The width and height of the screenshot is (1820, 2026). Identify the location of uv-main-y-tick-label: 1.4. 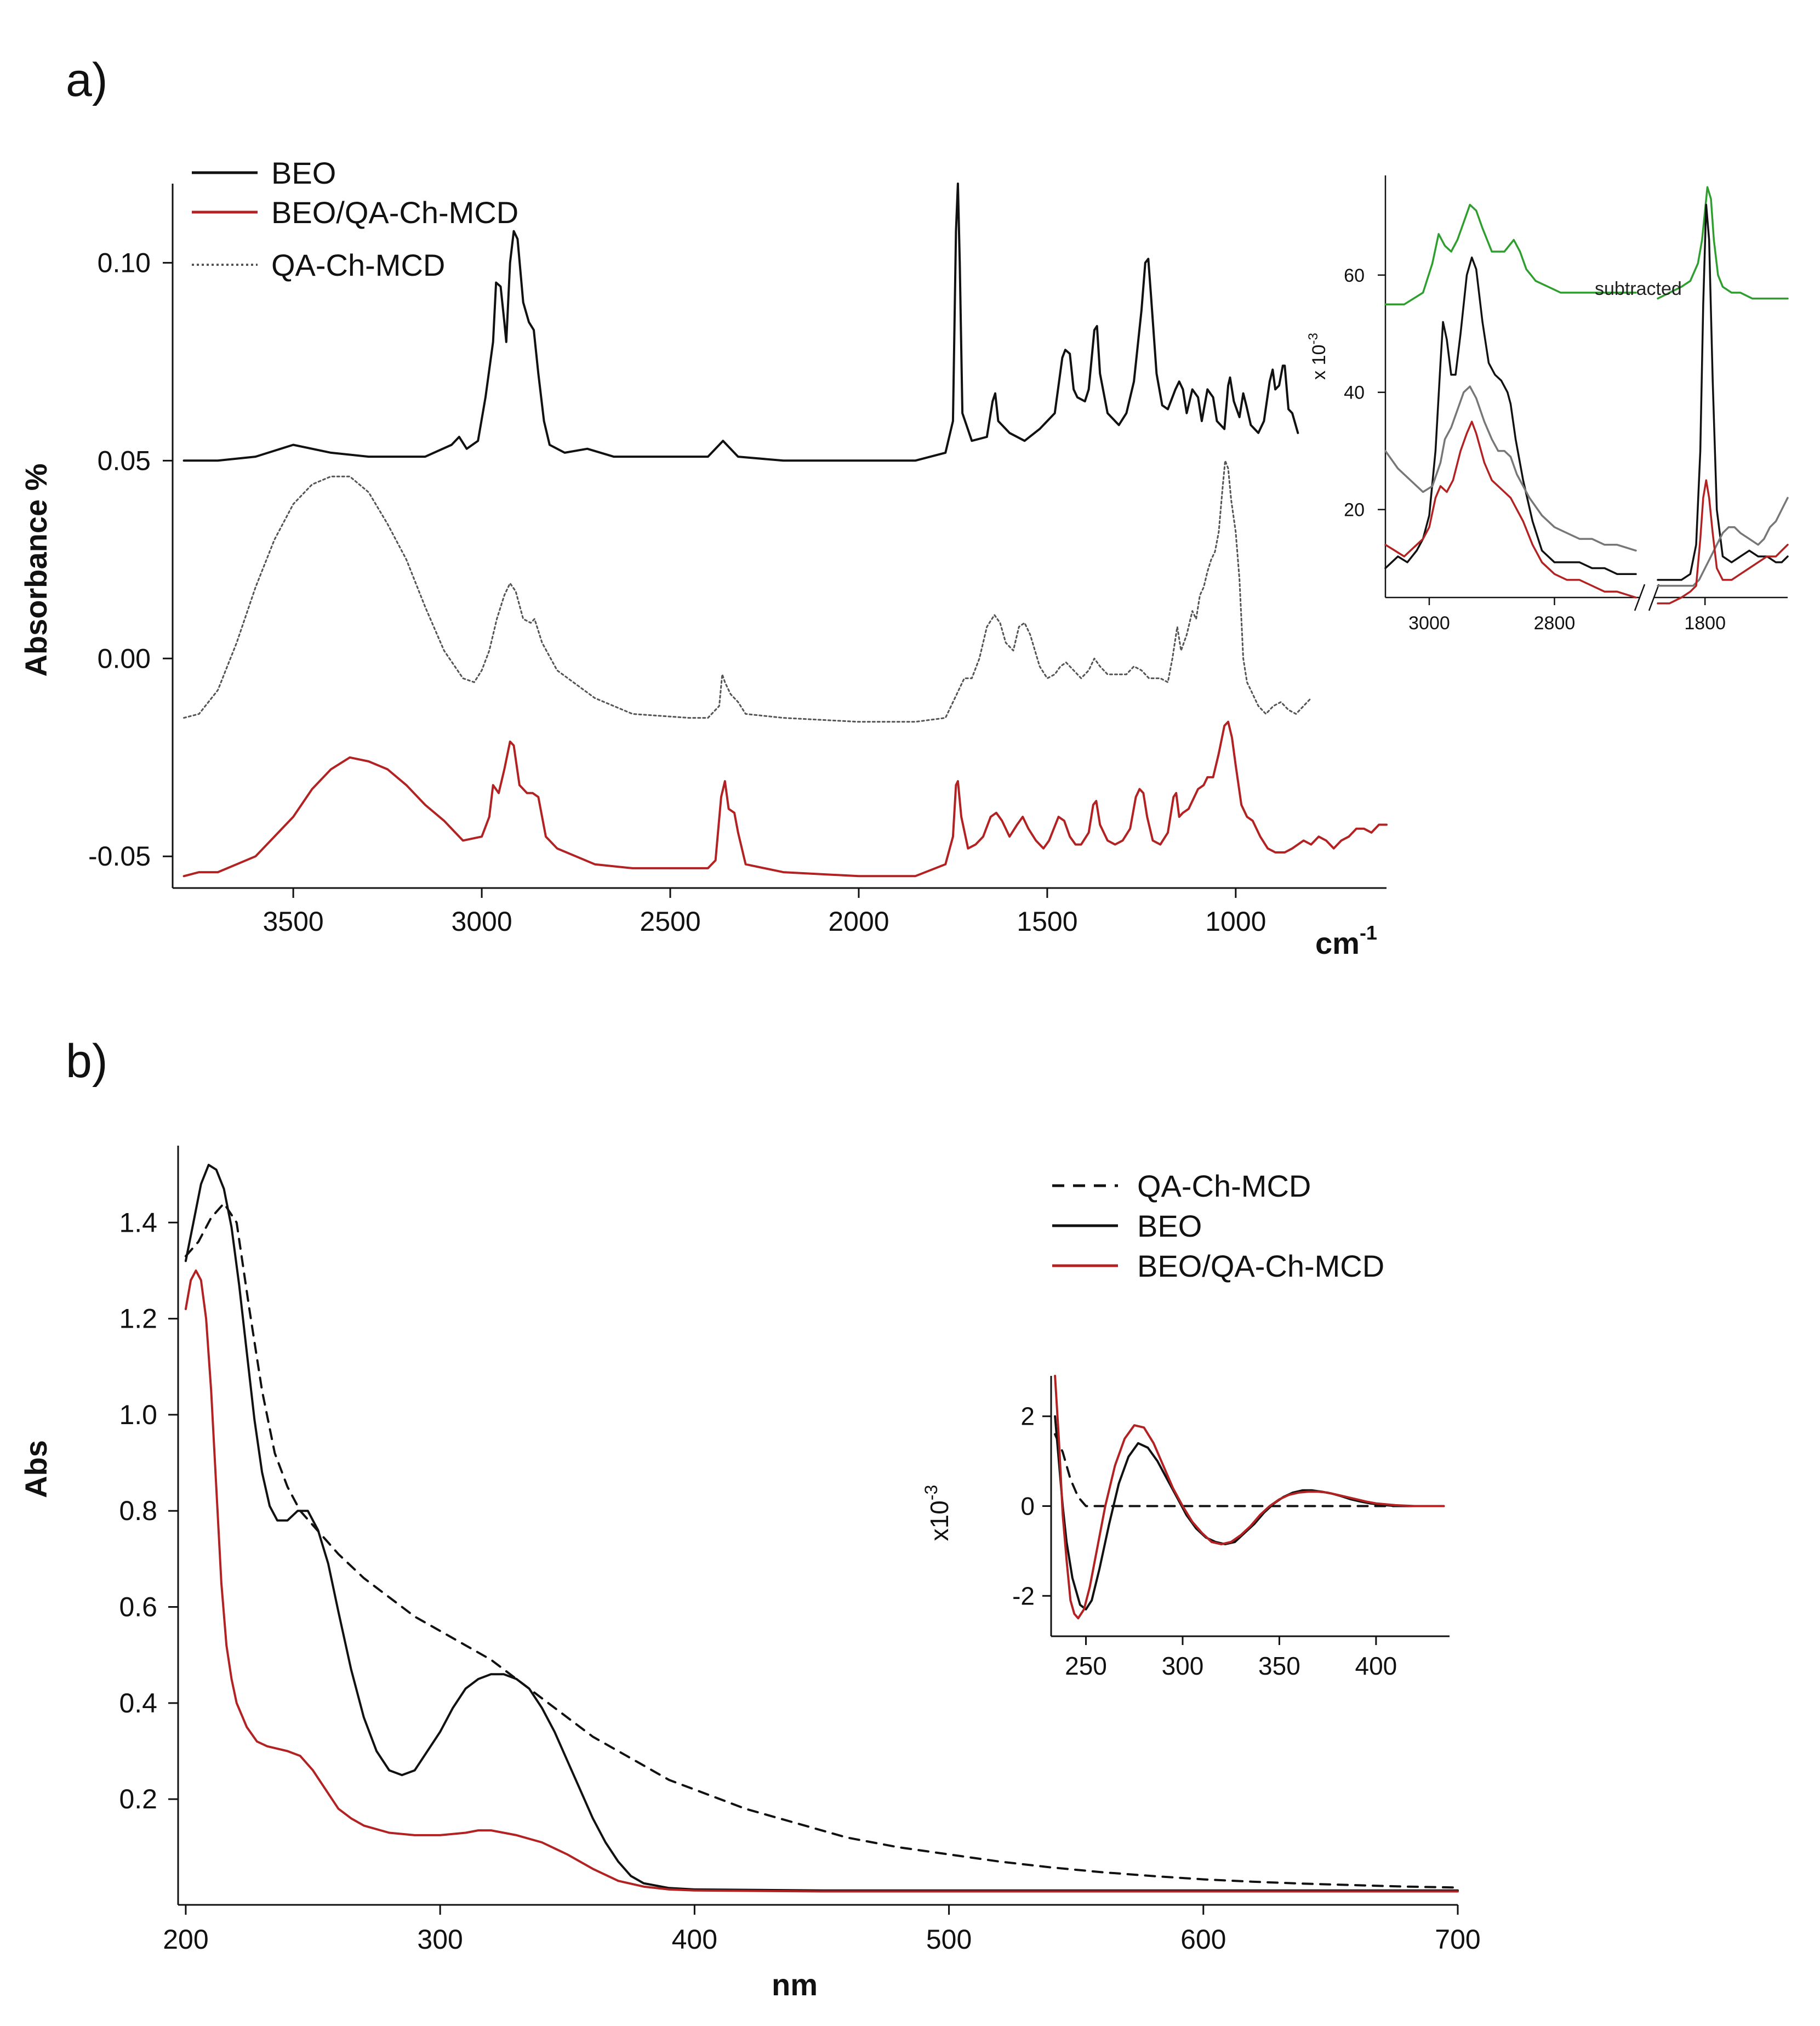
(138, 1222).